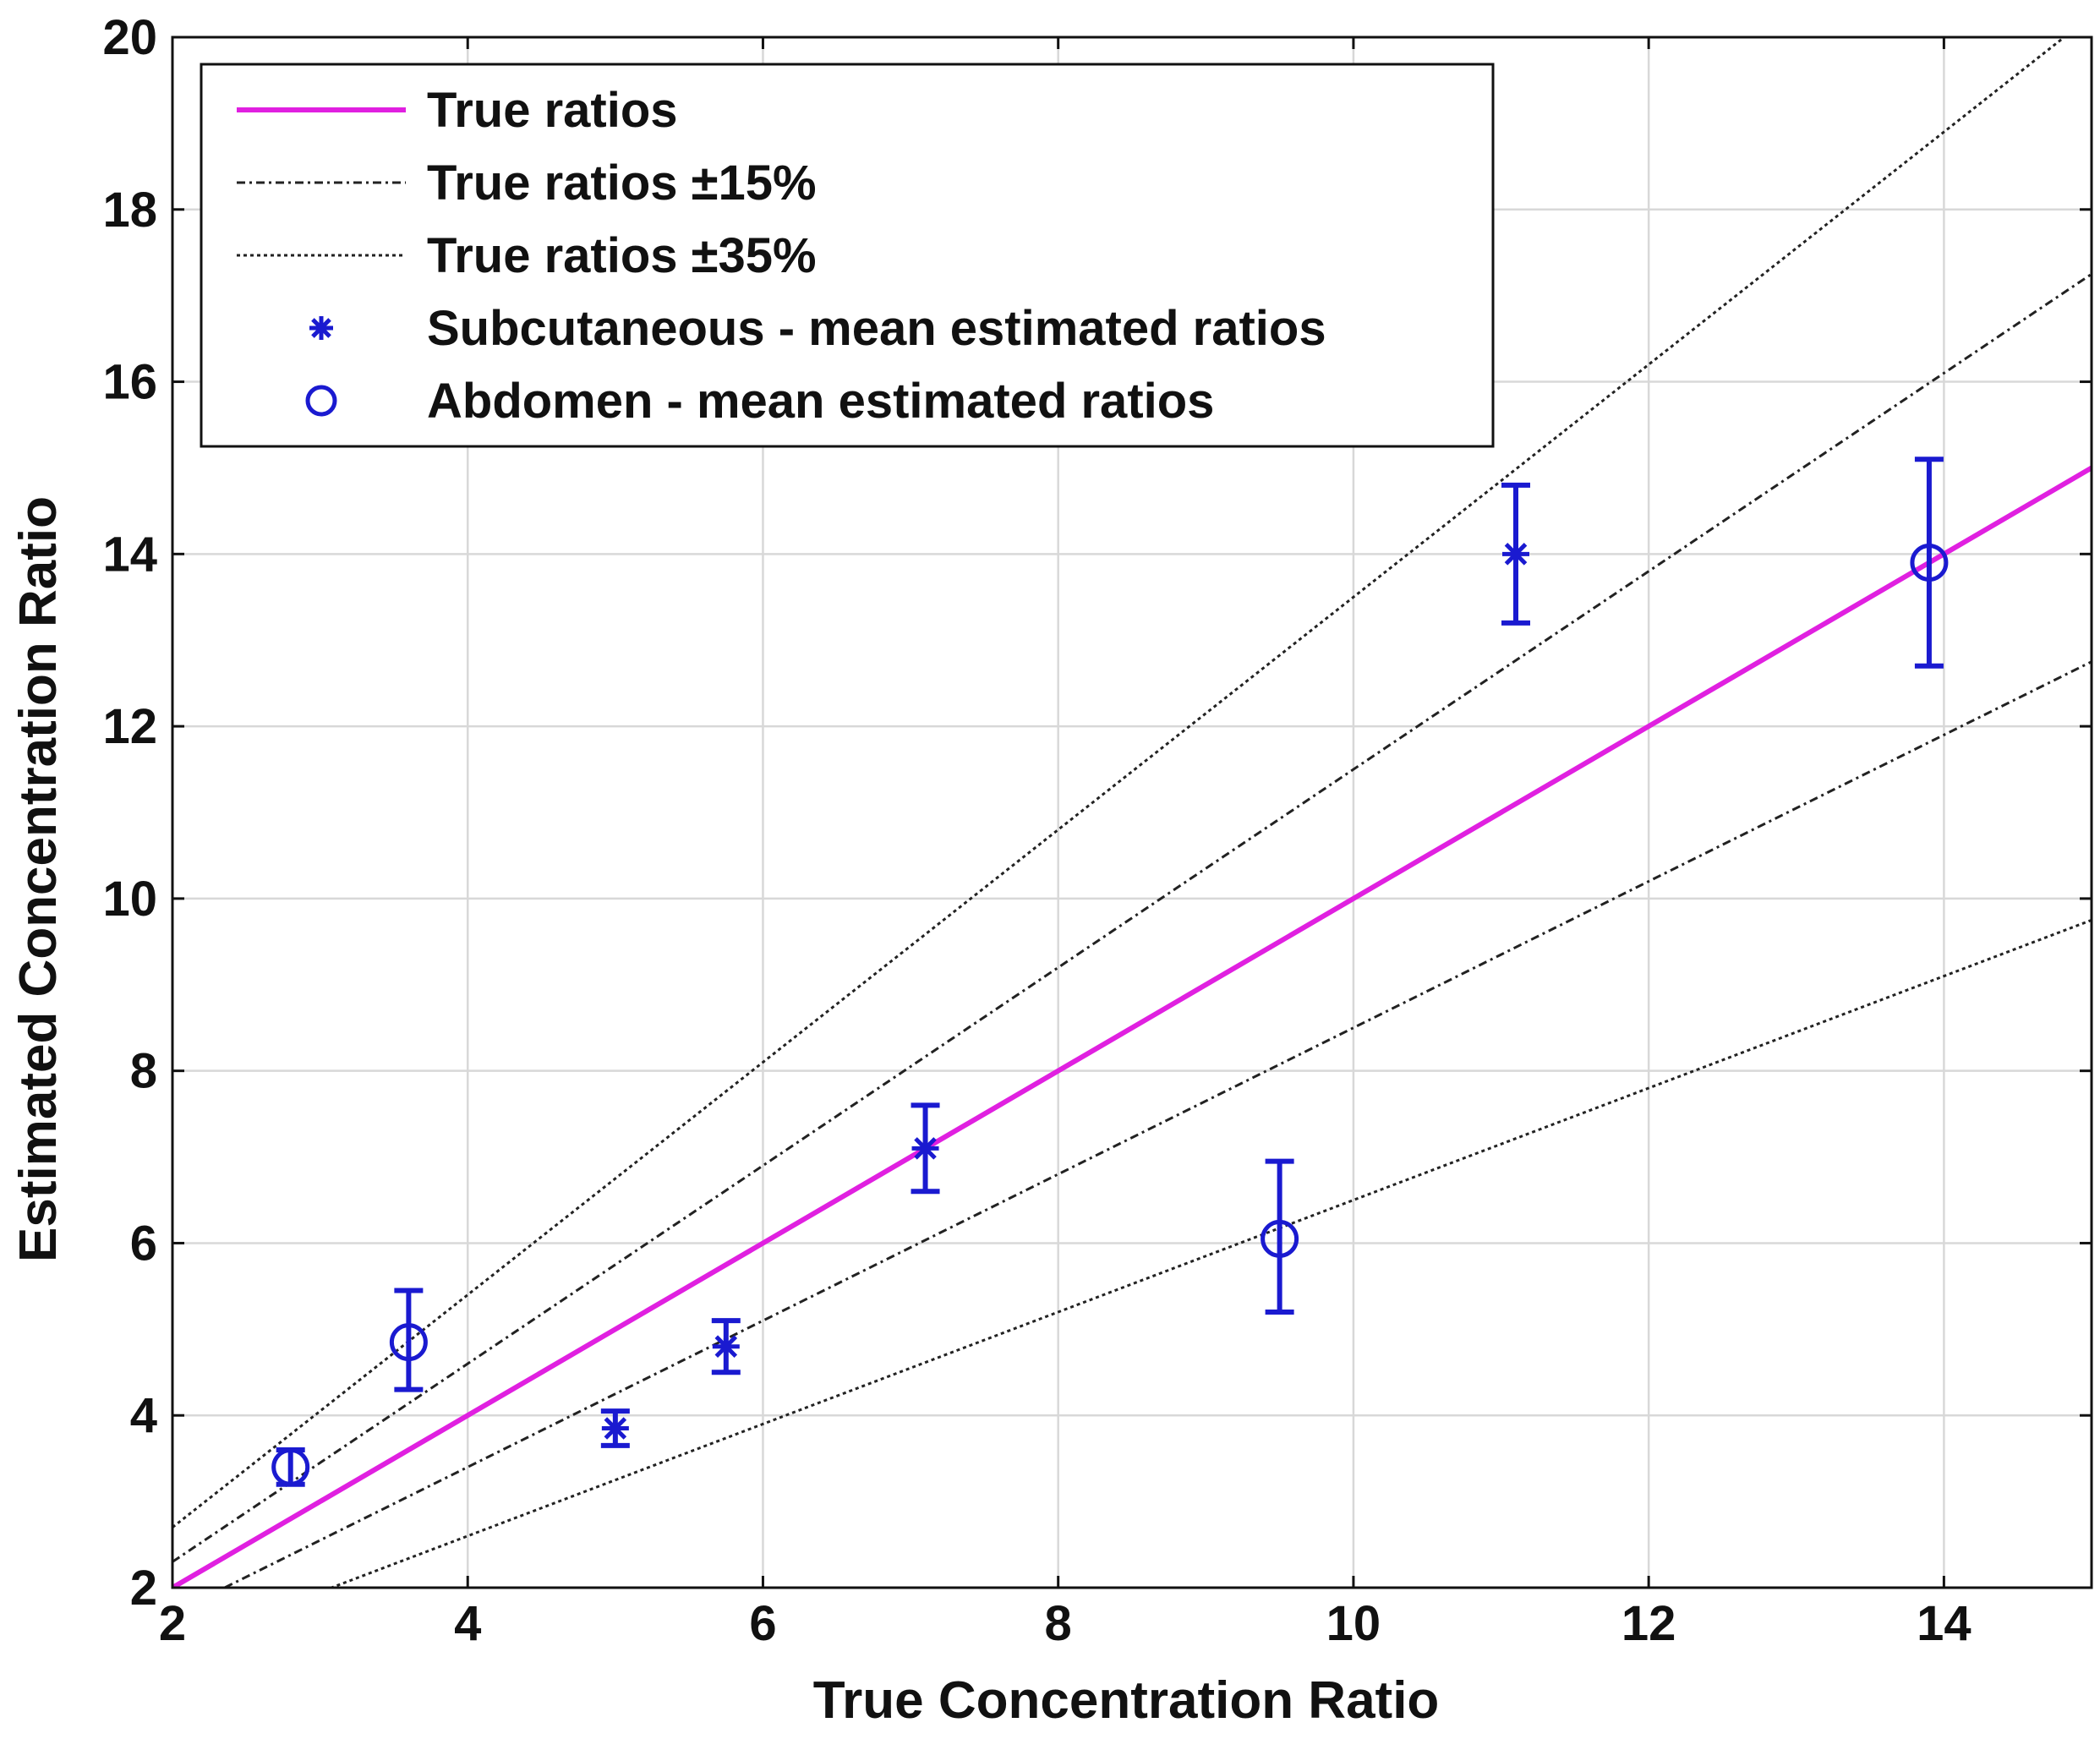  What do you see at coordinates (762, 1623) in the screenshot?
I see `x-tick-label: 6` at bounding box center [762, 1623].